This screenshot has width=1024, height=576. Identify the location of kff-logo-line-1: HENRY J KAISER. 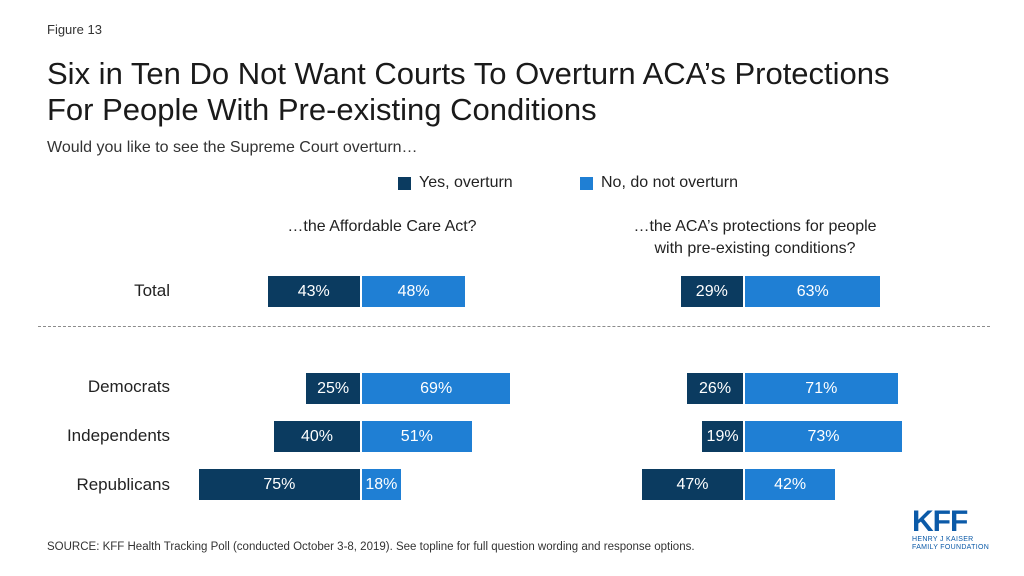
(943, 539).